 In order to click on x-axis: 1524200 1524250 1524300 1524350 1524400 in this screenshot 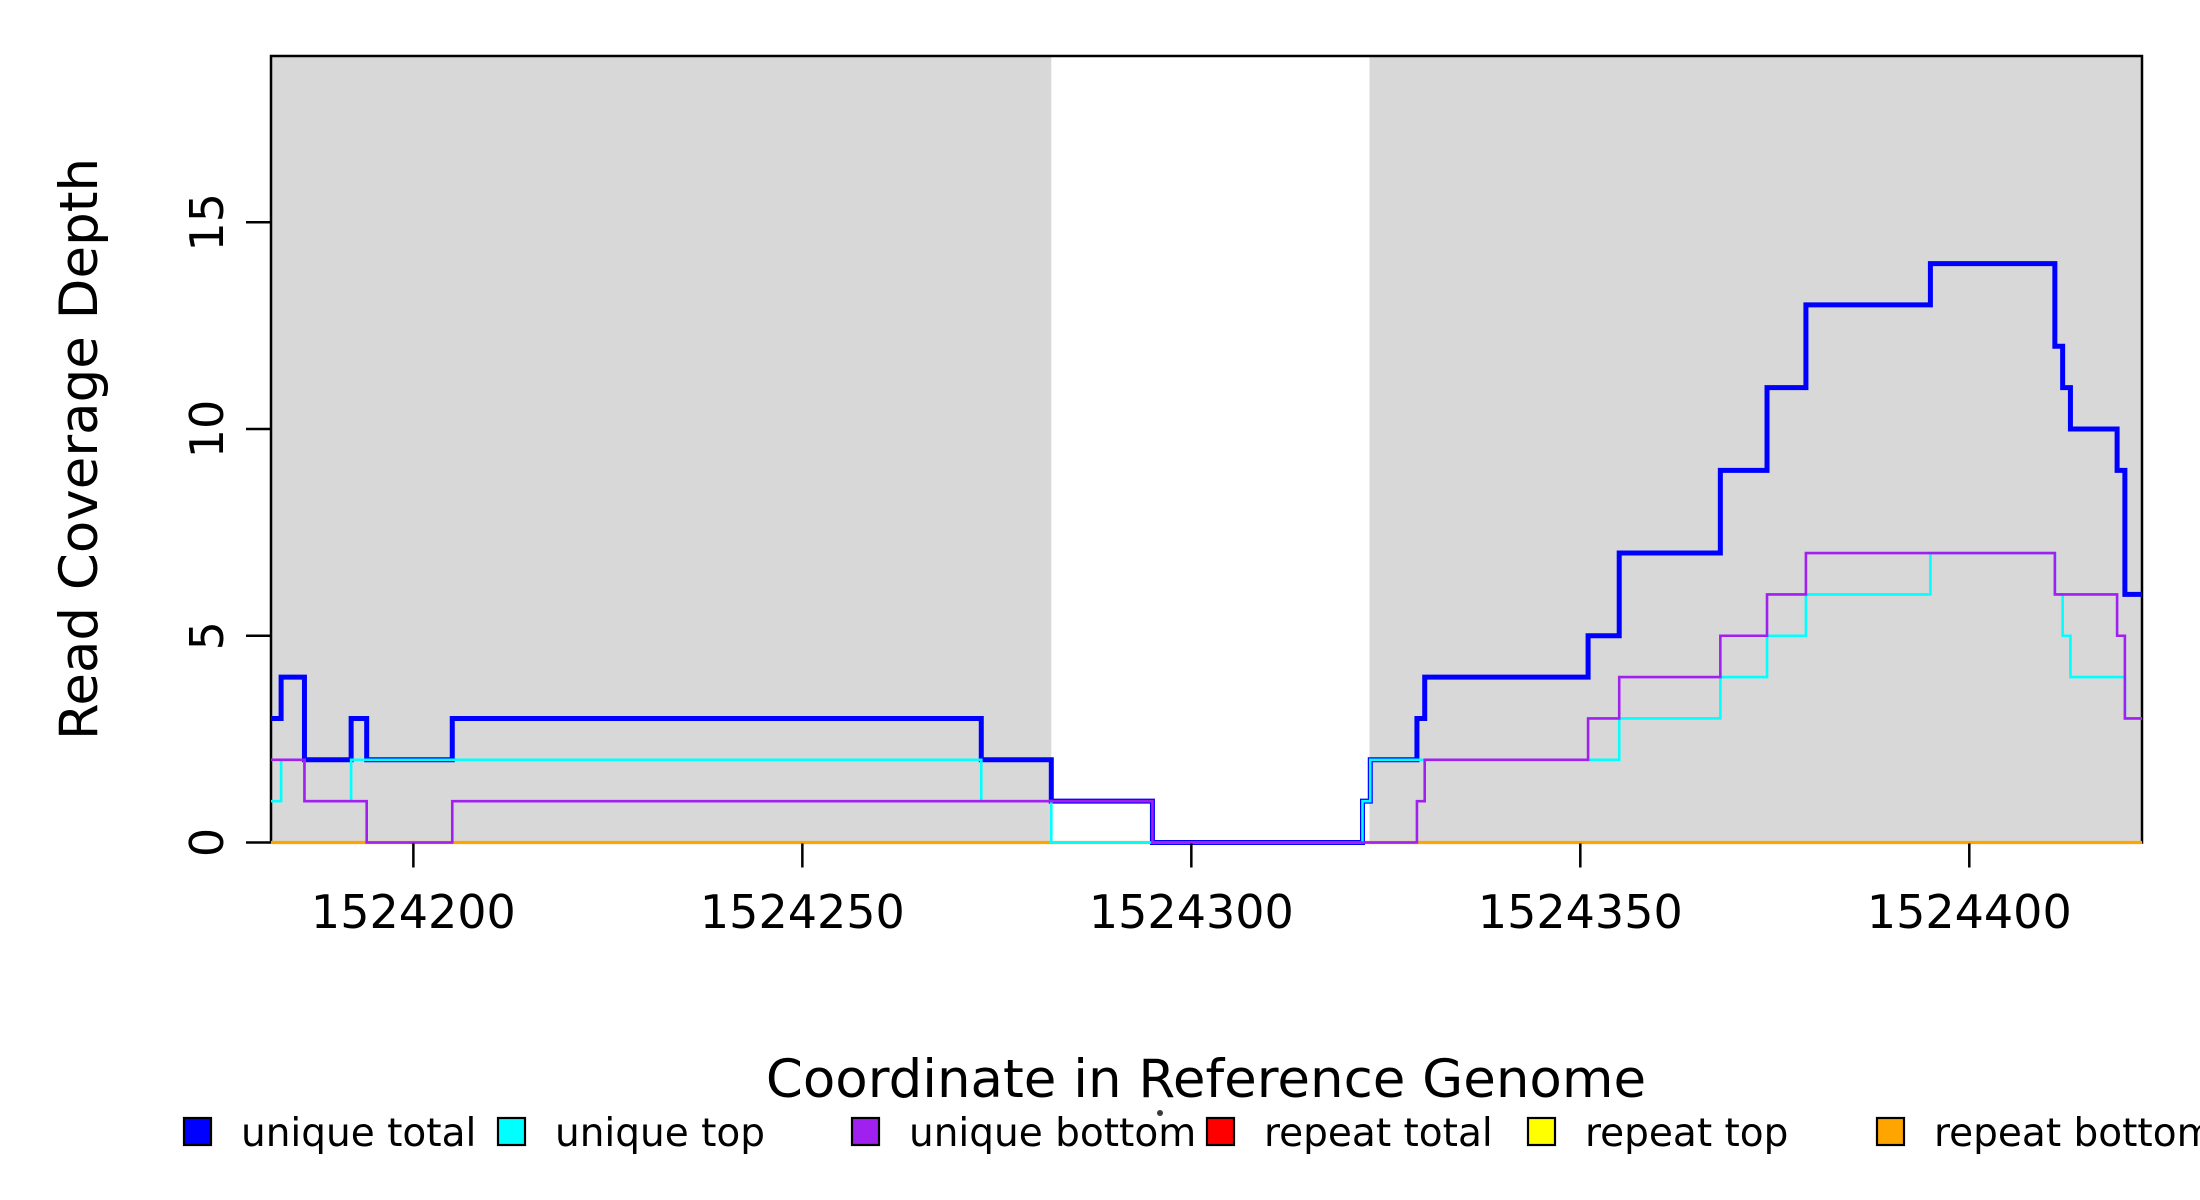, I will do `click(1191, 891)`.